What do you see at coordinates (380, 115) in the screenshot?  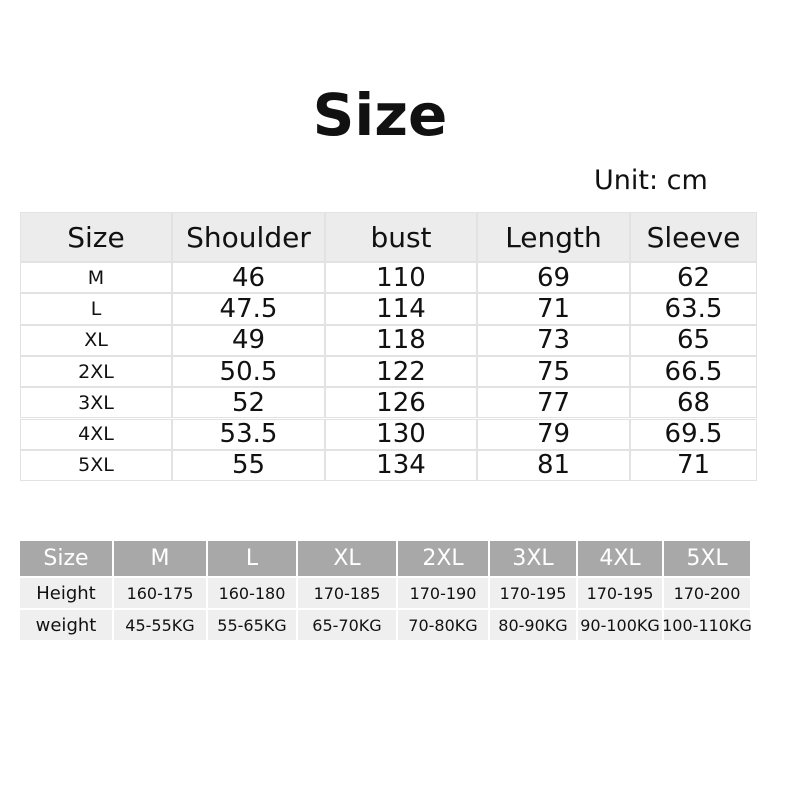 I see `title: Size` at bounding box center [380, 115].